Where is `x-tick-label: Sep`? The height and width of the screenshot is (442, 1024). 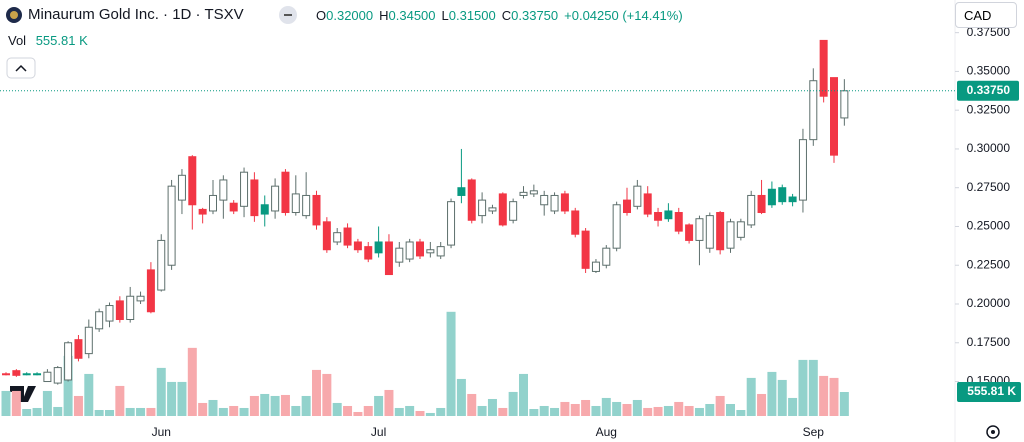 x-tick-label: Sep is located at coordinates (814, 432).